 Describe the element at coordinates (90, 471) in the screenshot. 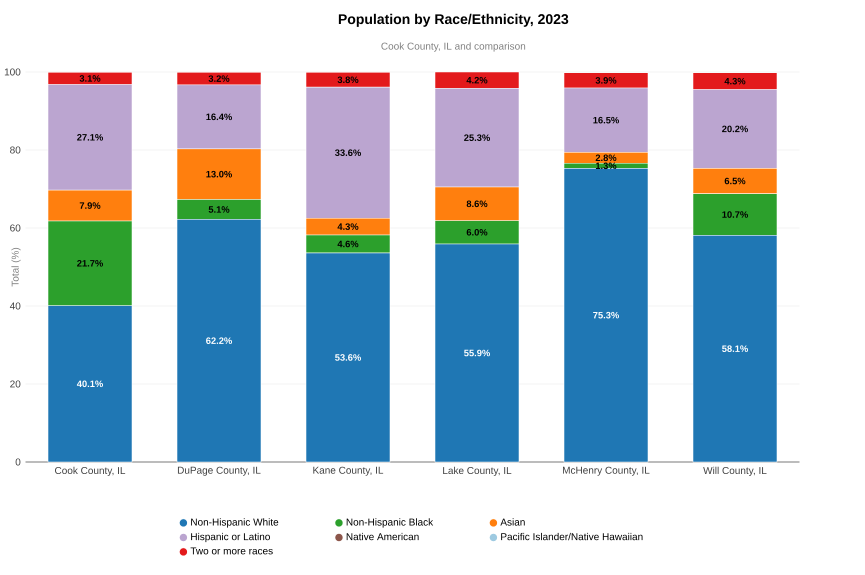

I see `x-tick-label: Cook County, IL` at that location.